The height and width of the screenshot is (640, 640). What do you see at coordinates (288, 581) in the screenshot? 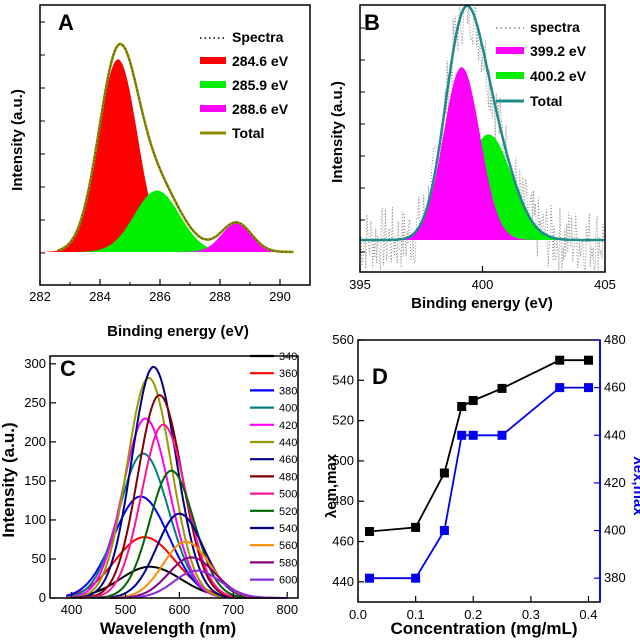
I see `legend-label-600: 600` at bounding box center [288, 581].